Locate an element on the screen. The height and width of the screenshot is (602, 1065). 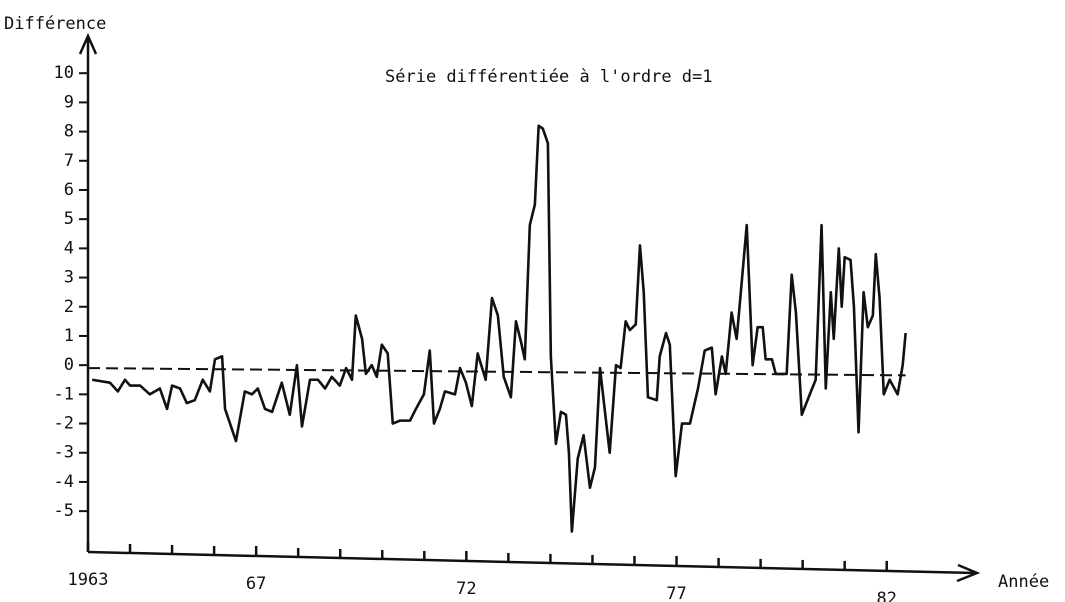
x-axis-label: Année is located at coordinates (1023, 582).